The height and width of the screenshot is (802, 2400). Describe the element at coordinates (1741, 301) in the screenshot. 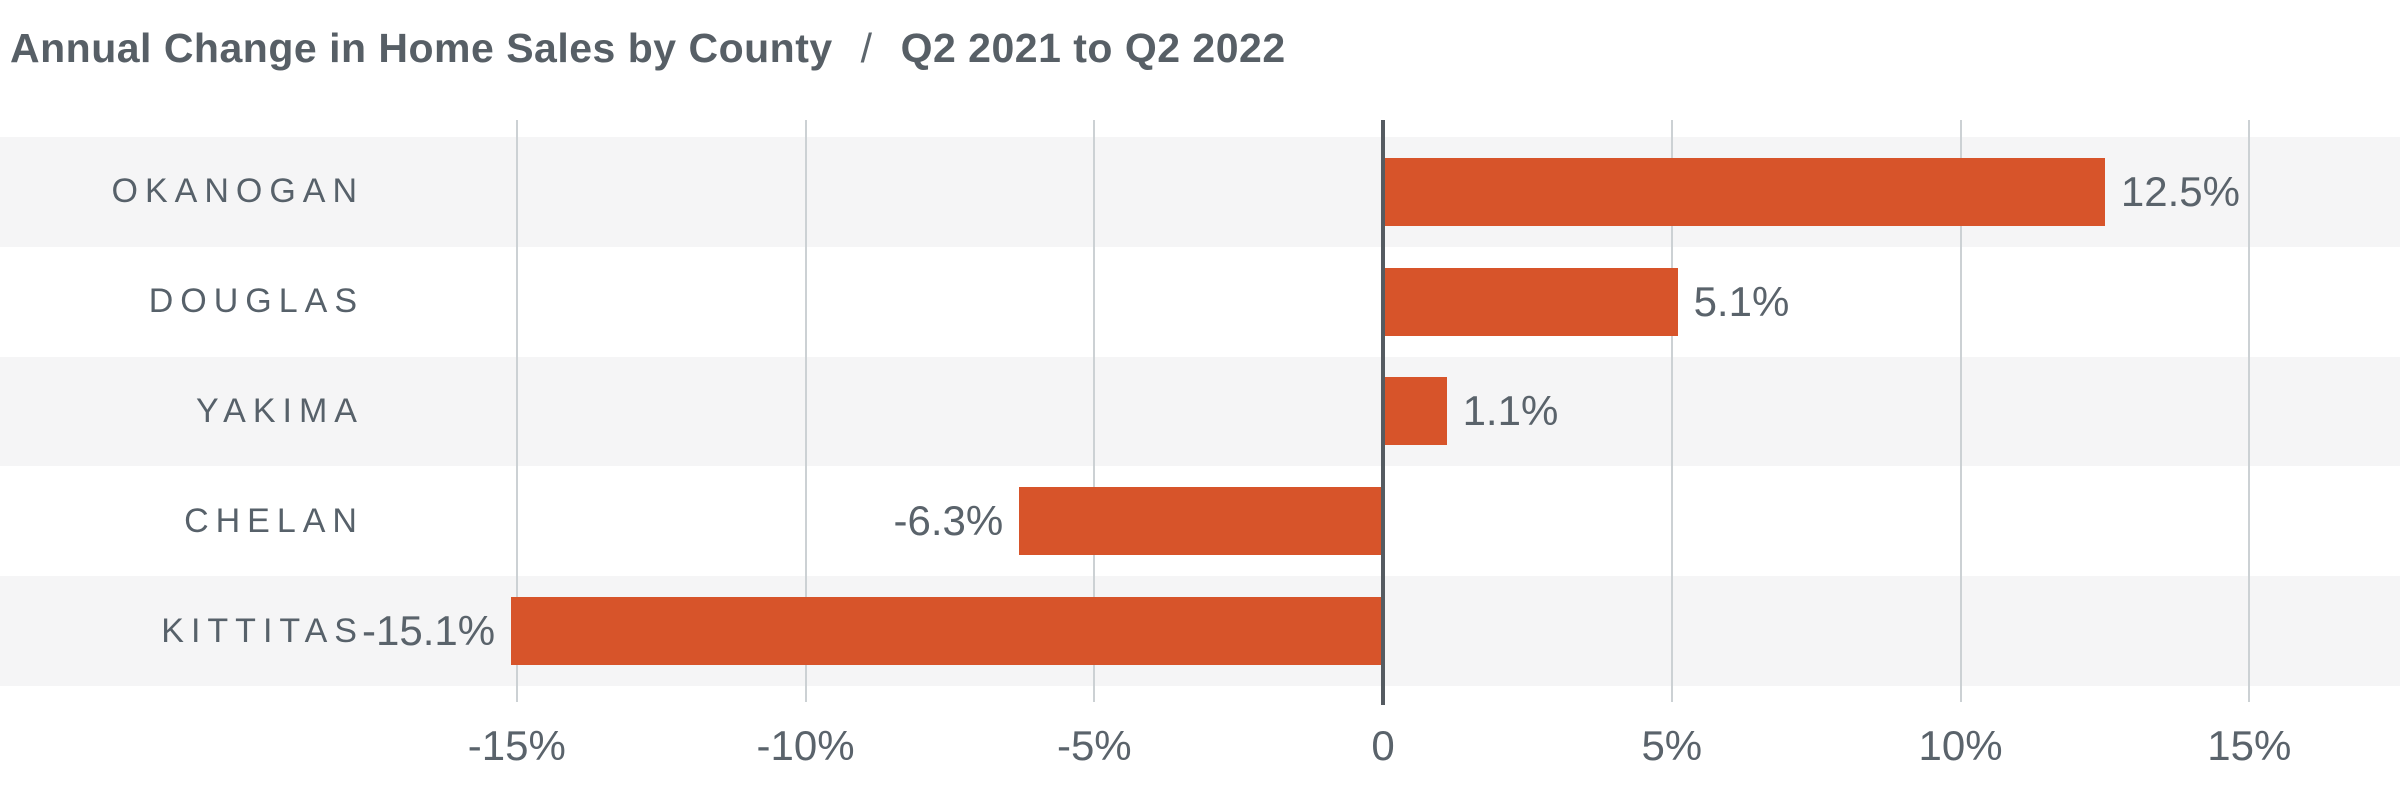

I see `value-label-douglas: 5.1%` at that location.